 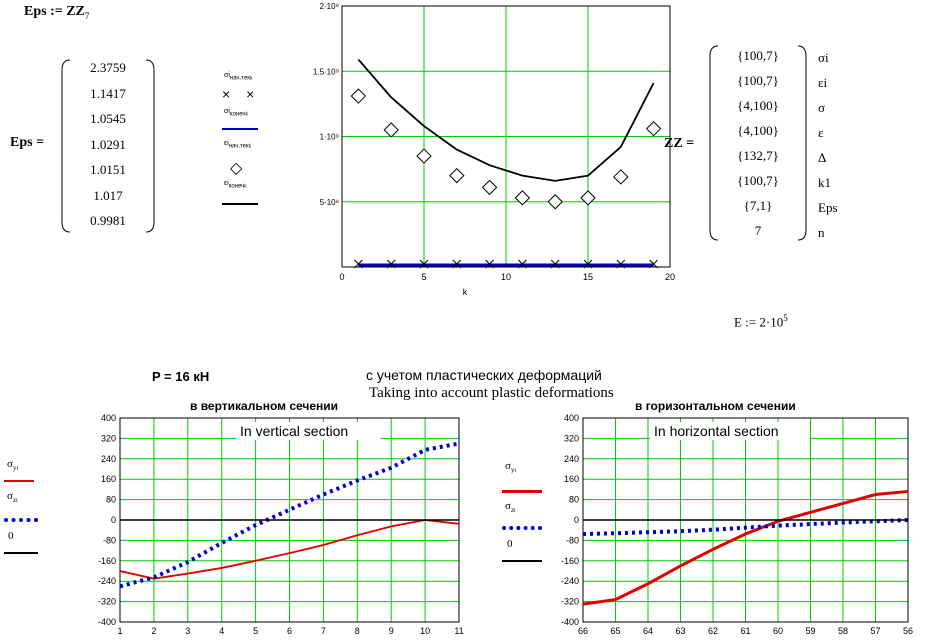 I want to click on zz-equals-label: ZZ =, so click(x=679, y=143).